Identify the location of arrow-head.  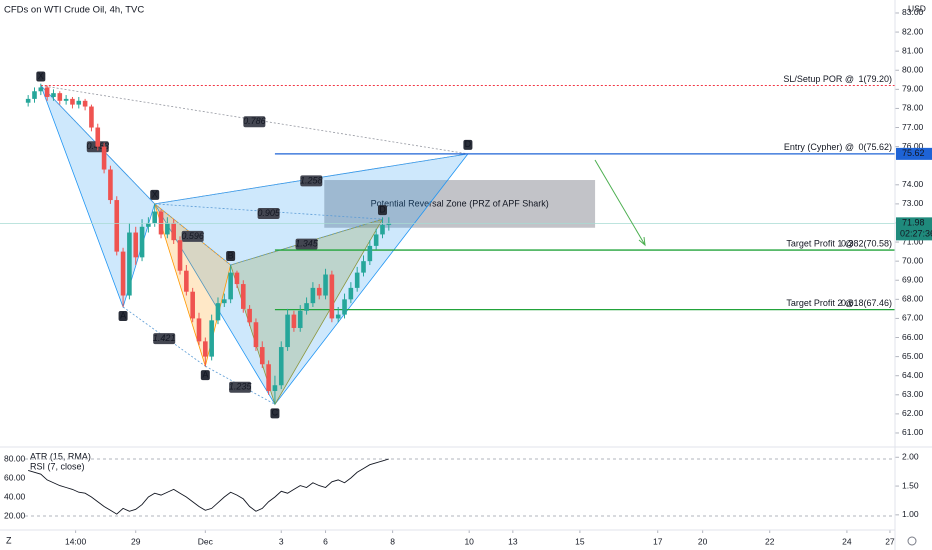
(642, 241).